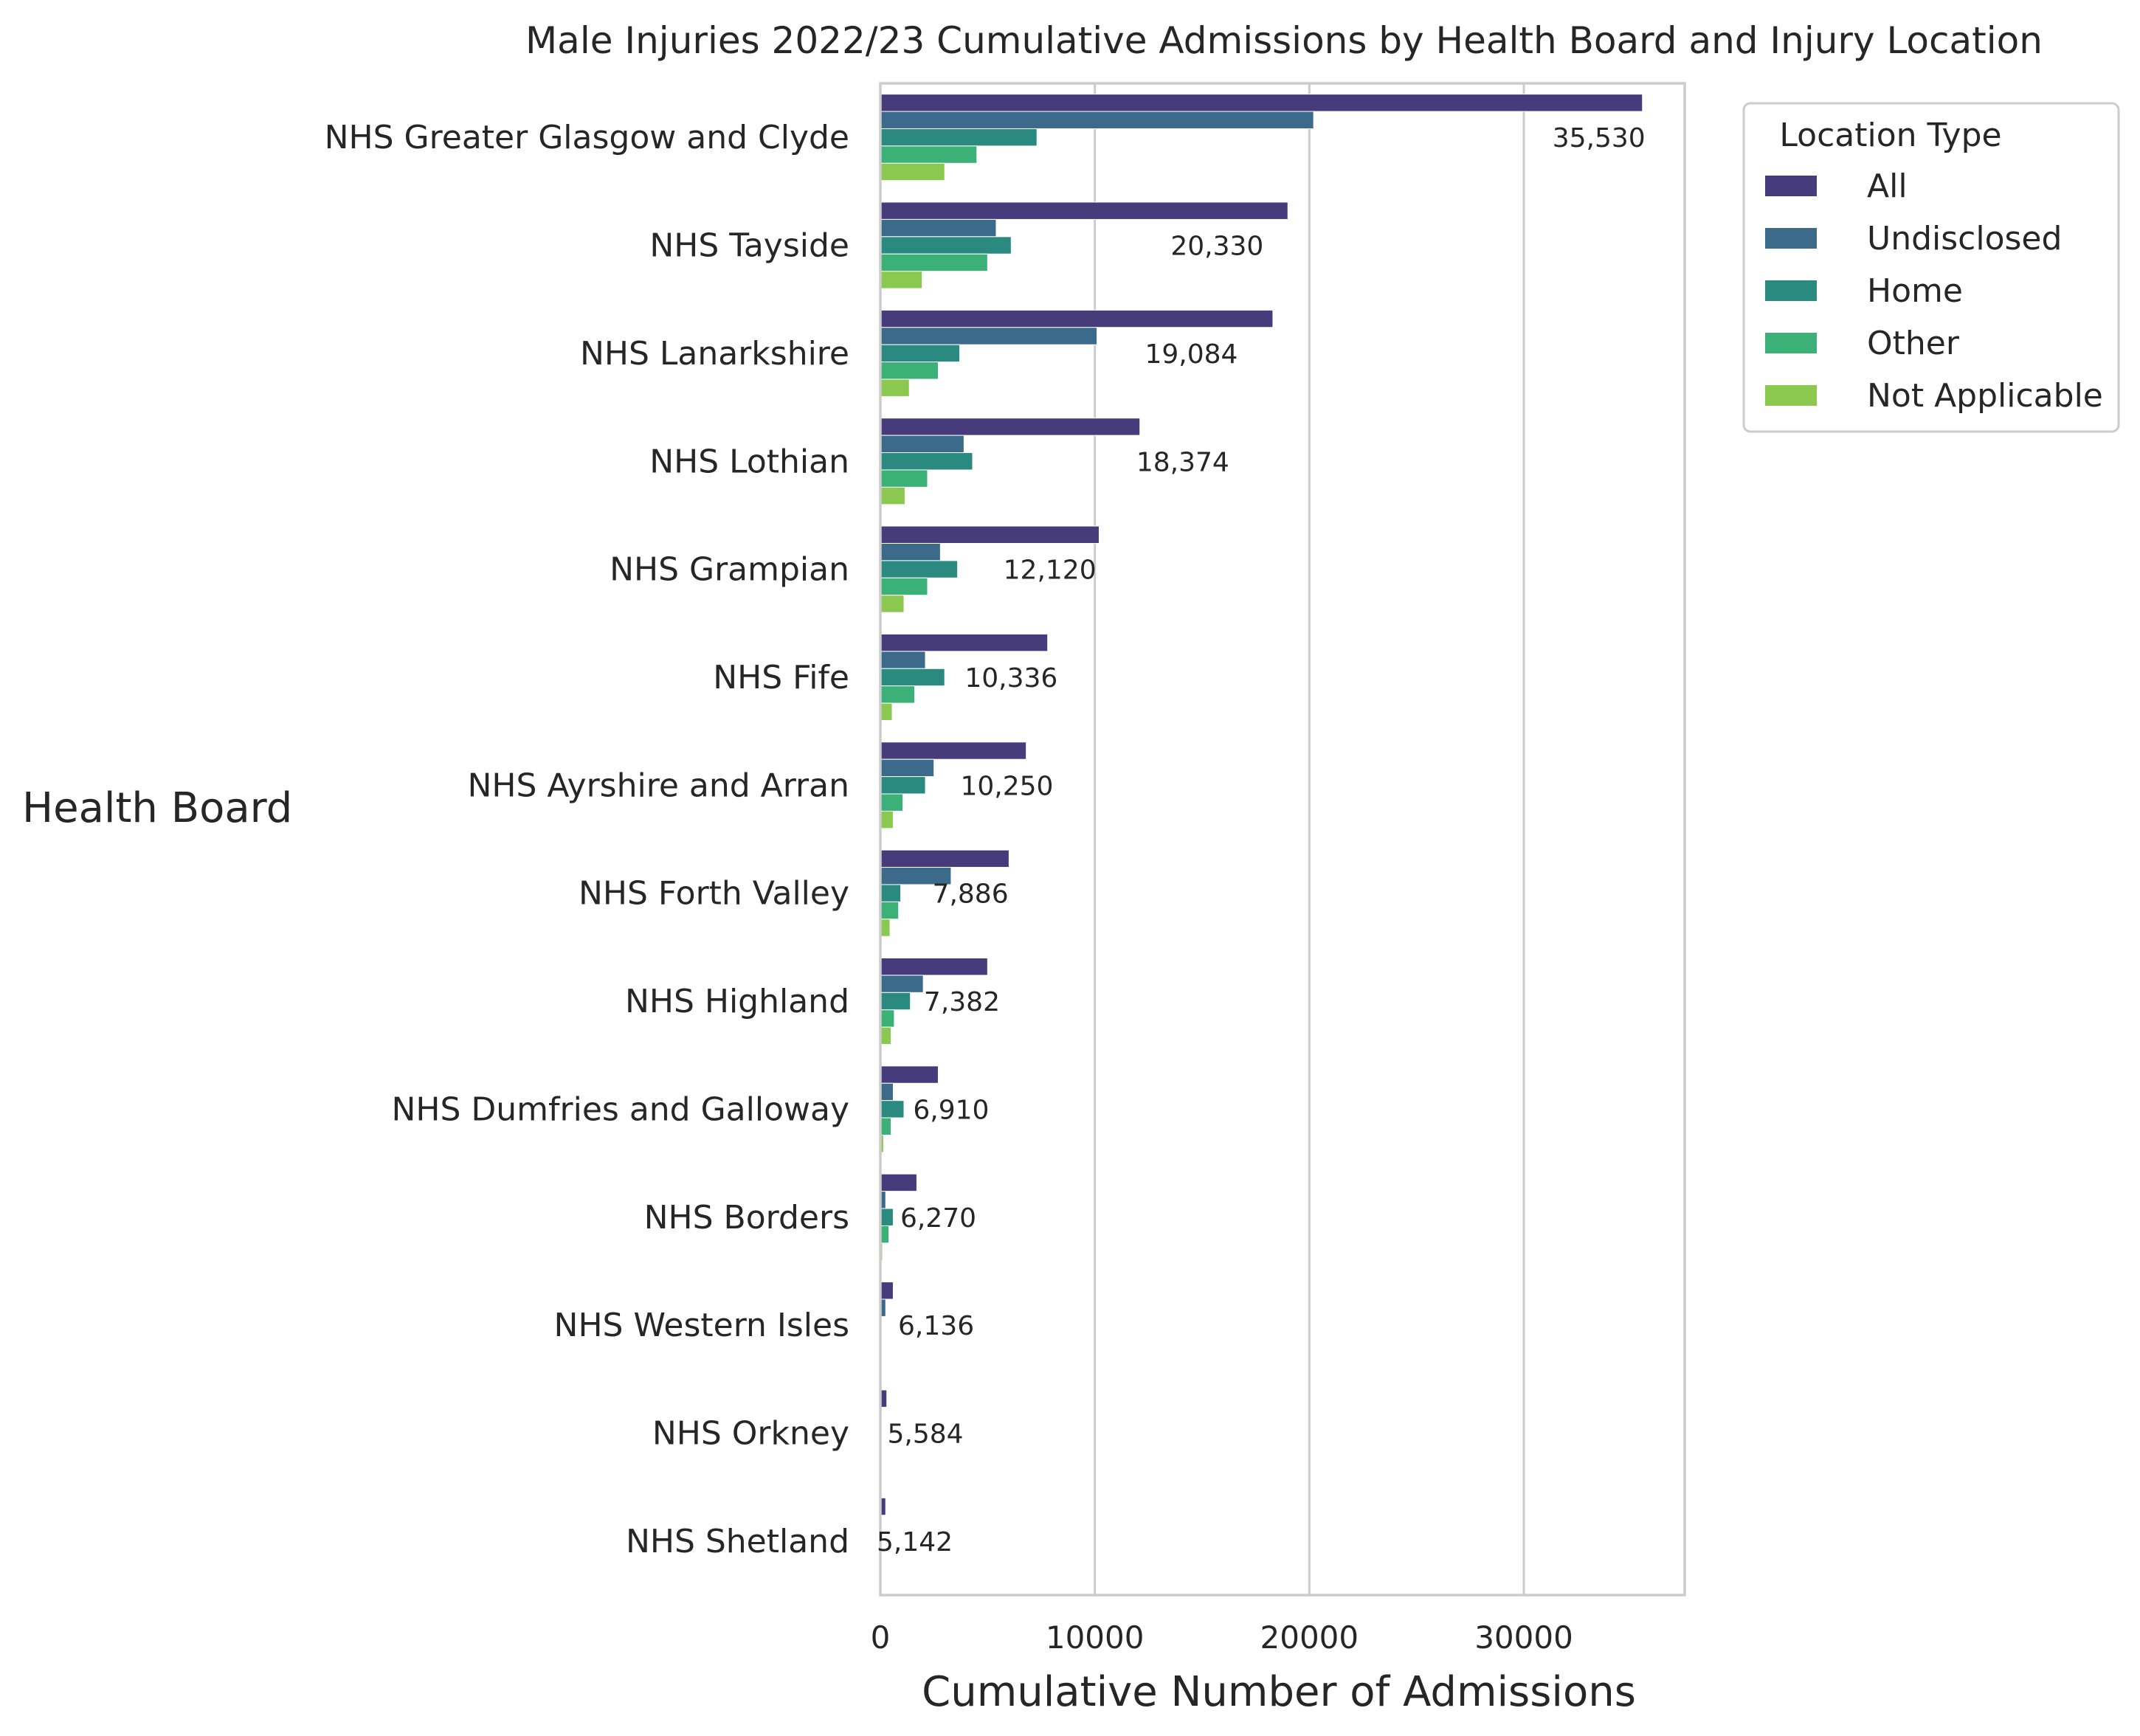 The width and height of the screenshot is (2140, 1736). I want to click on data-label: 5,142, so click(915, 1542).